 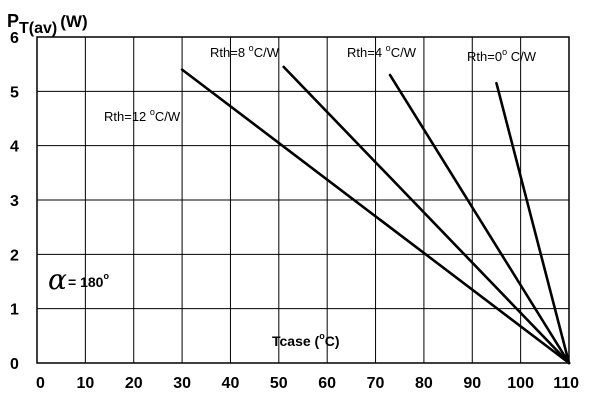 I want to click on y-tick-label: 6, so click(x=14, y=38).